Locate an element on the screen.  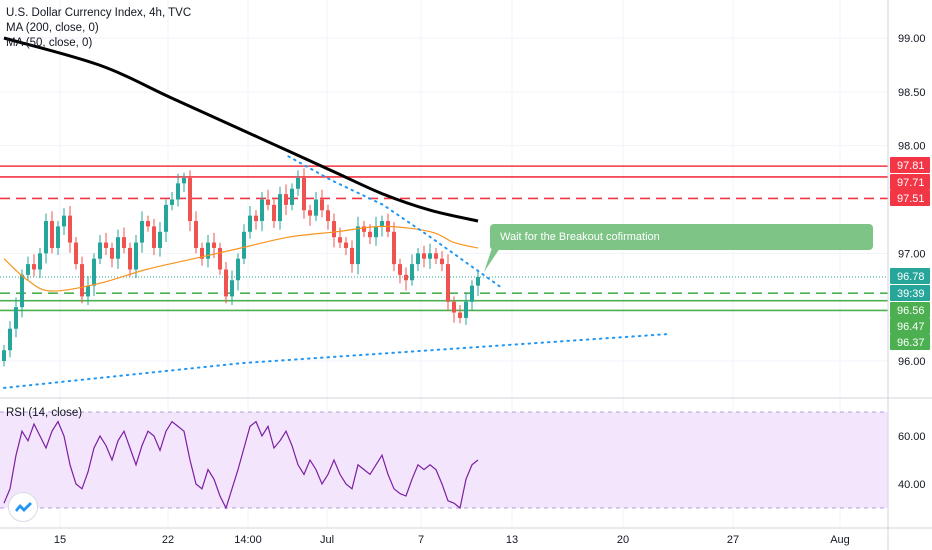
ascending-trendline is located at coordinates (336, 361).